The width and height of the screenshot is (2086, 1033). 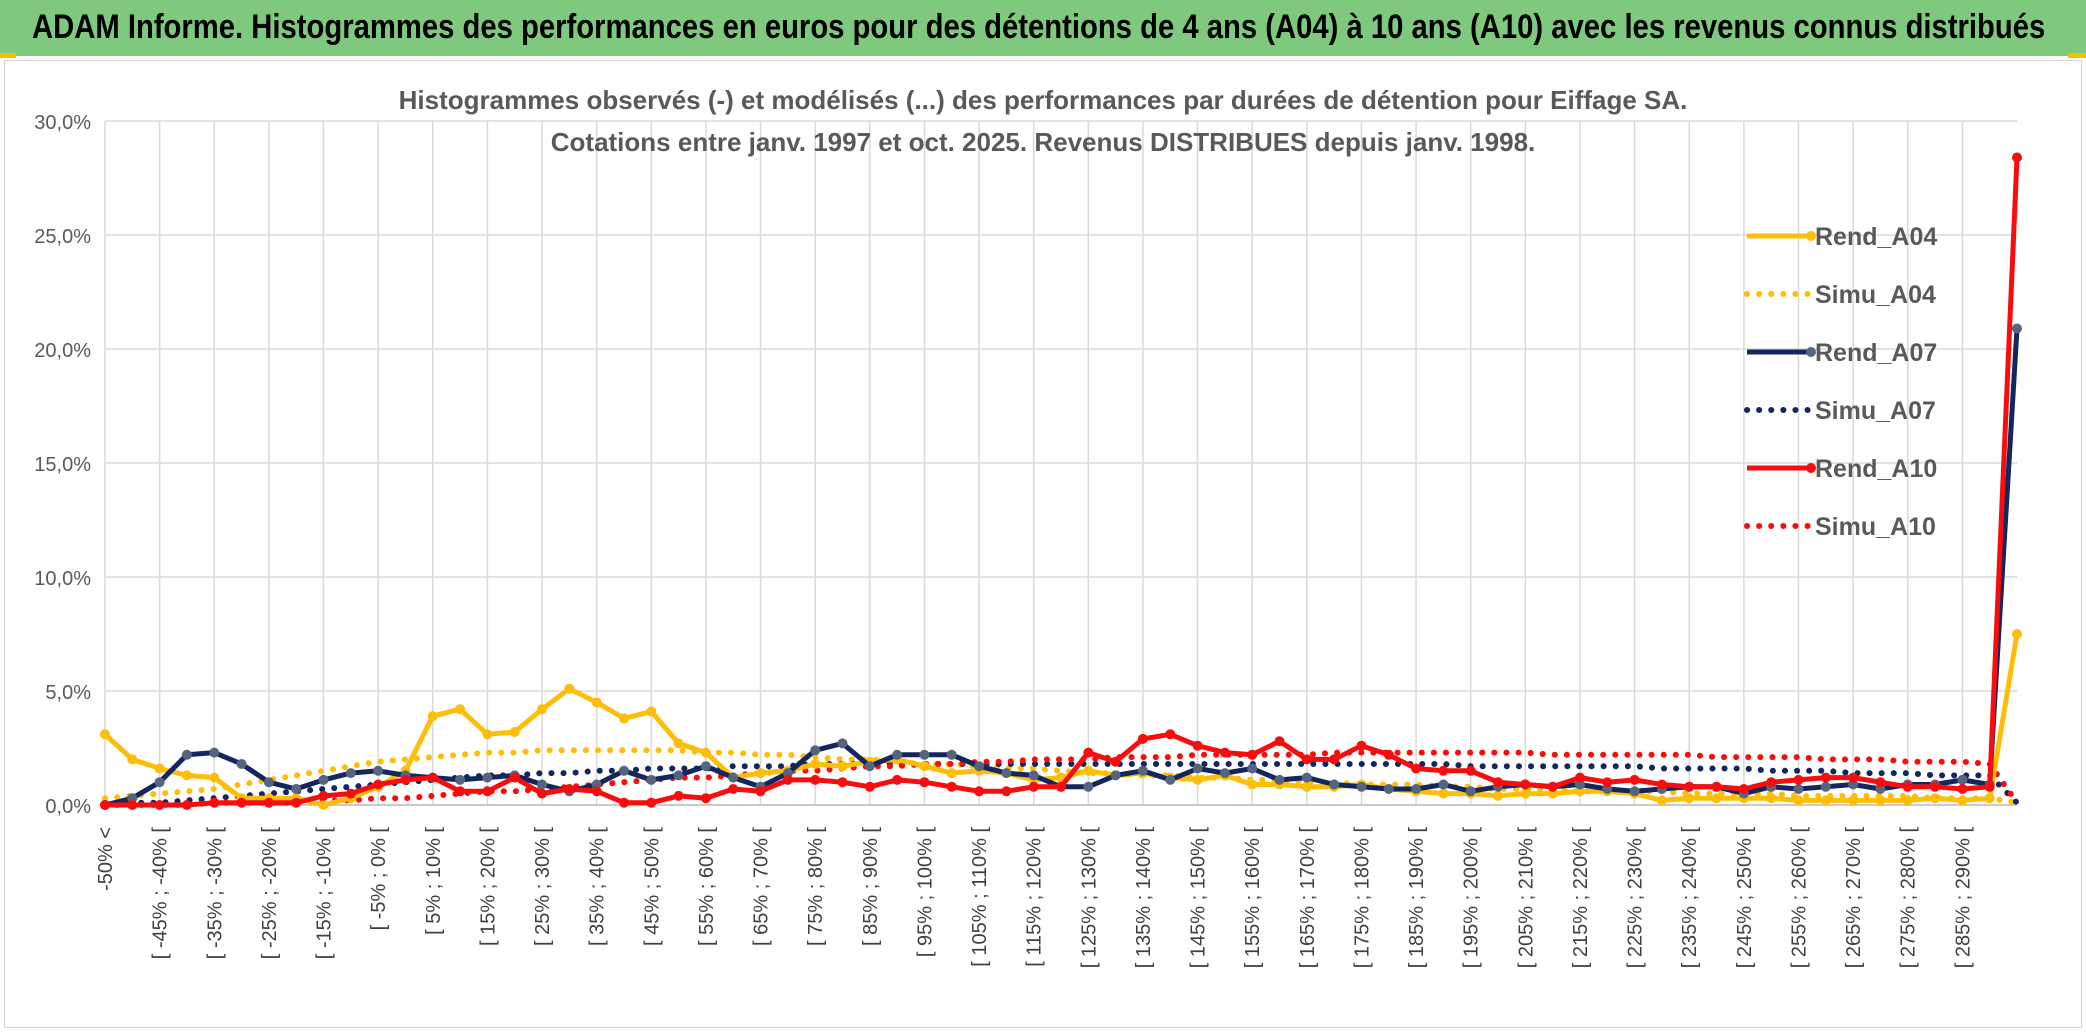 What do you see at coordinates (68, 807) in the screenshot?
I see `y-tick-label: 0,0%` at bounding box center [68, 807].